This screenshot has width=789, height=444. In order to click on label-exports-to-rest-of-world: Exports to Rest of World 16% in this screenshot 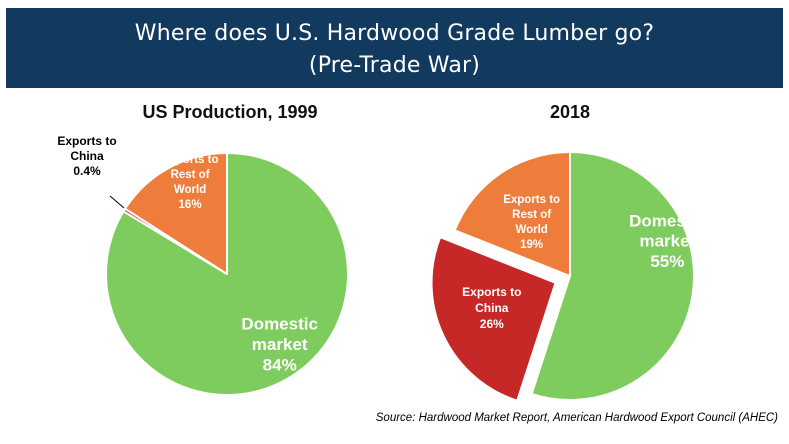, I will do `click(190, 182)`.